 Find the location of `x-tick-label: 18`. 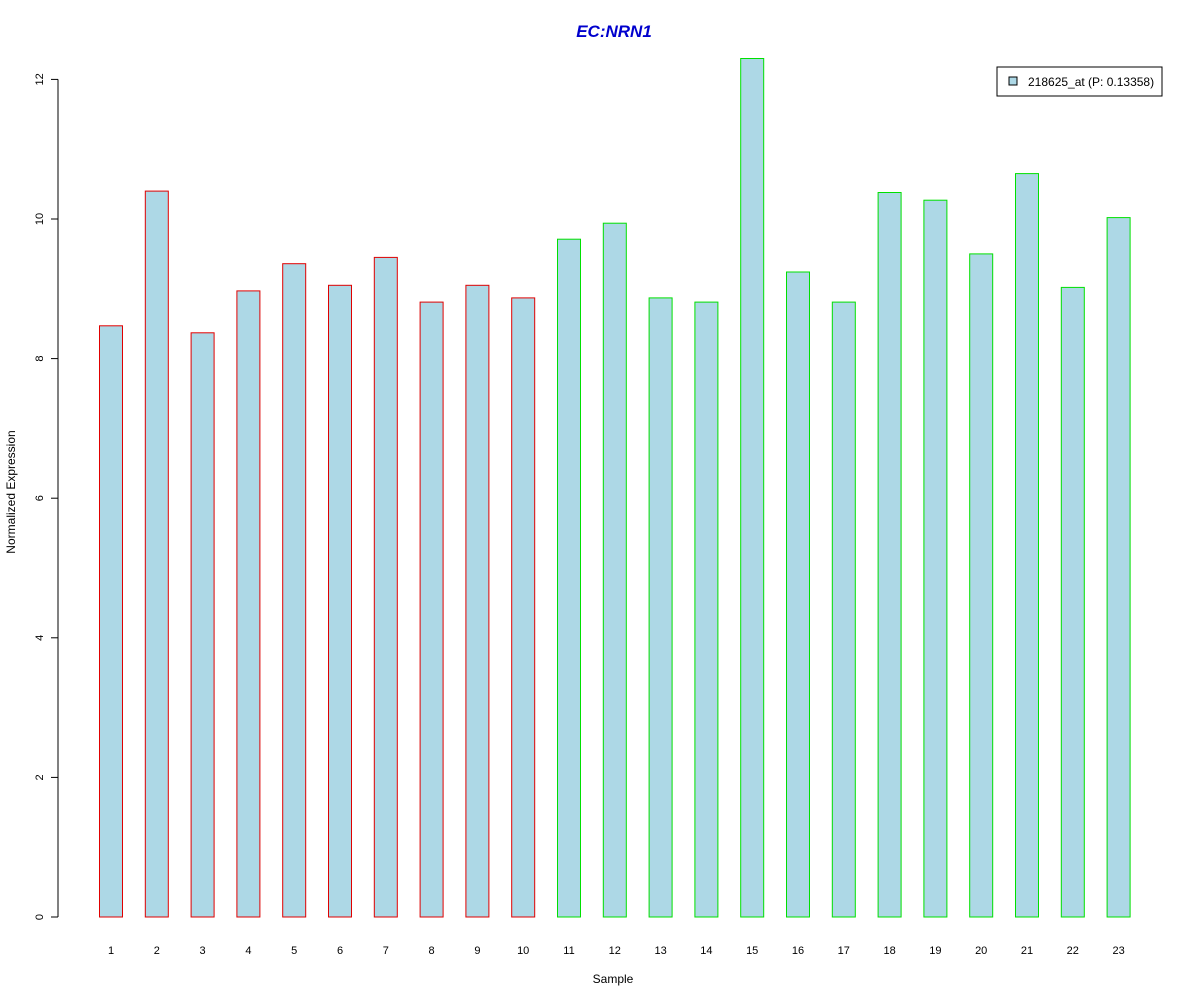

x-tick-label: 18 is located at coordinates (889, 951).